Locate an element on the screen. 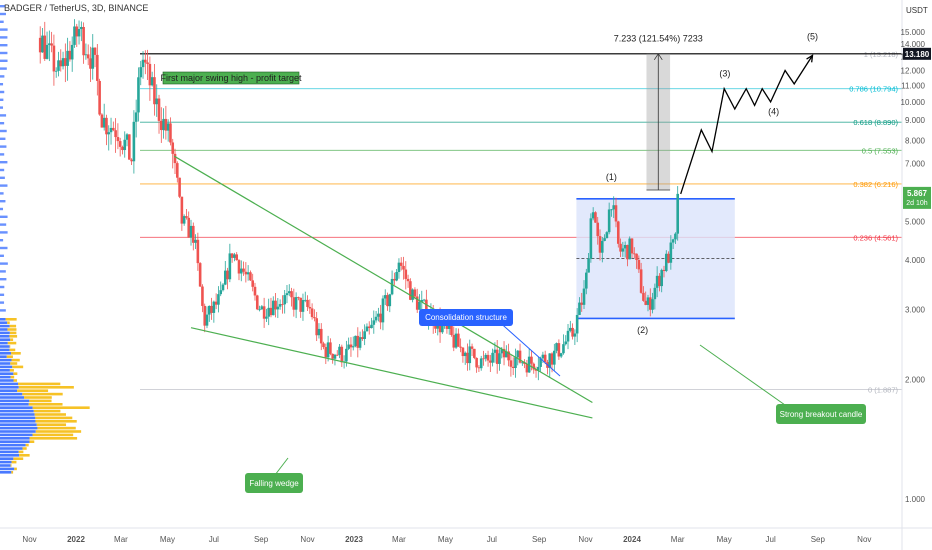  measure-tool: 7.233 (121.54%) 7233 is located at coordinates (658, 112).